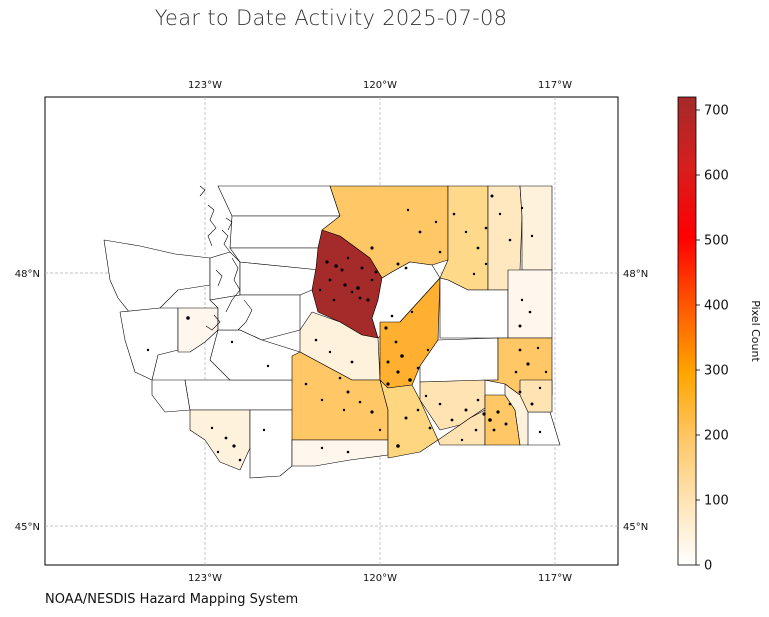  What do you see at coordinates (716, 501) in the screenshot?
I see `colorbar-tick-label: 100` at bounding box center [716, 501].